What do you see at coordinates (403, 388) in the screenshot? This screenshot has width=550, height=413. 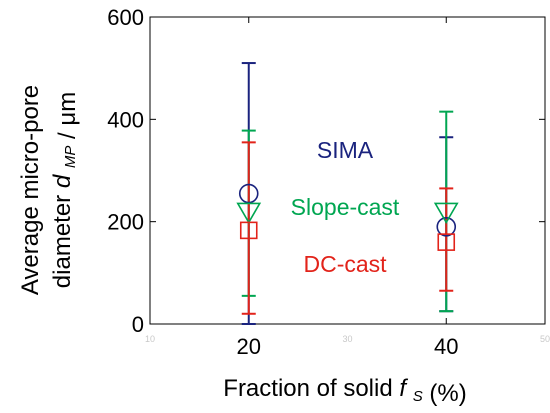 I see `x-axis-label-symbol: f` at bounding box center [403, 388].